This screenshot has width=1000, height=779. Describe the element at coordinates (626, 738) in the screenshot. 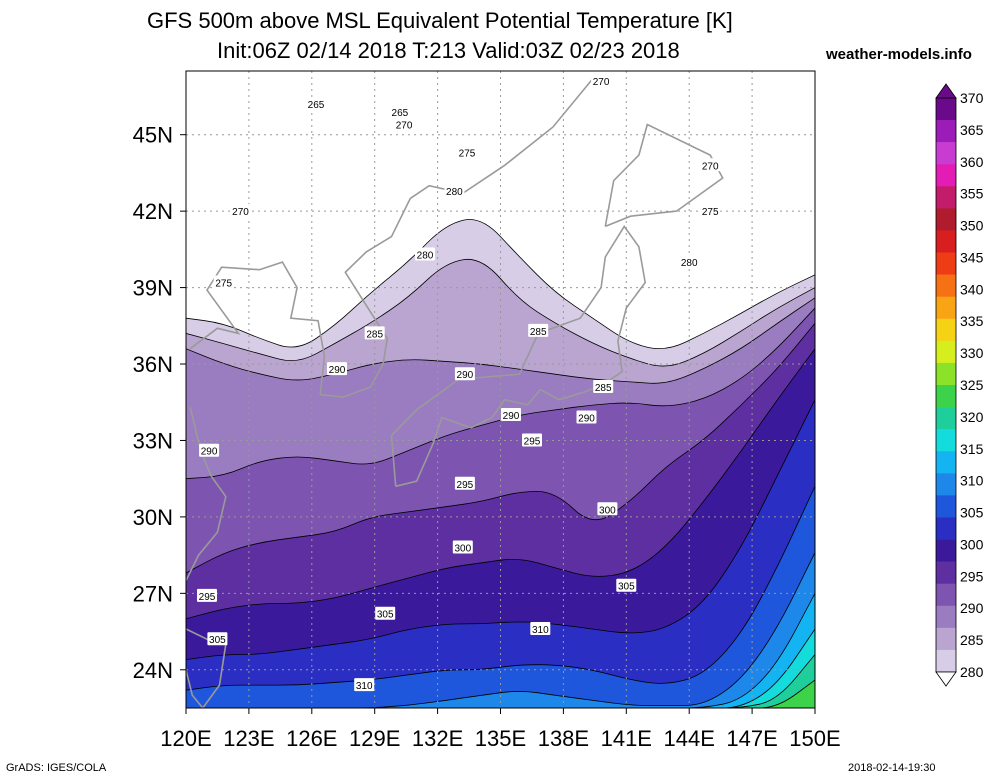

I see `x-tick-label: 141E` at that location.